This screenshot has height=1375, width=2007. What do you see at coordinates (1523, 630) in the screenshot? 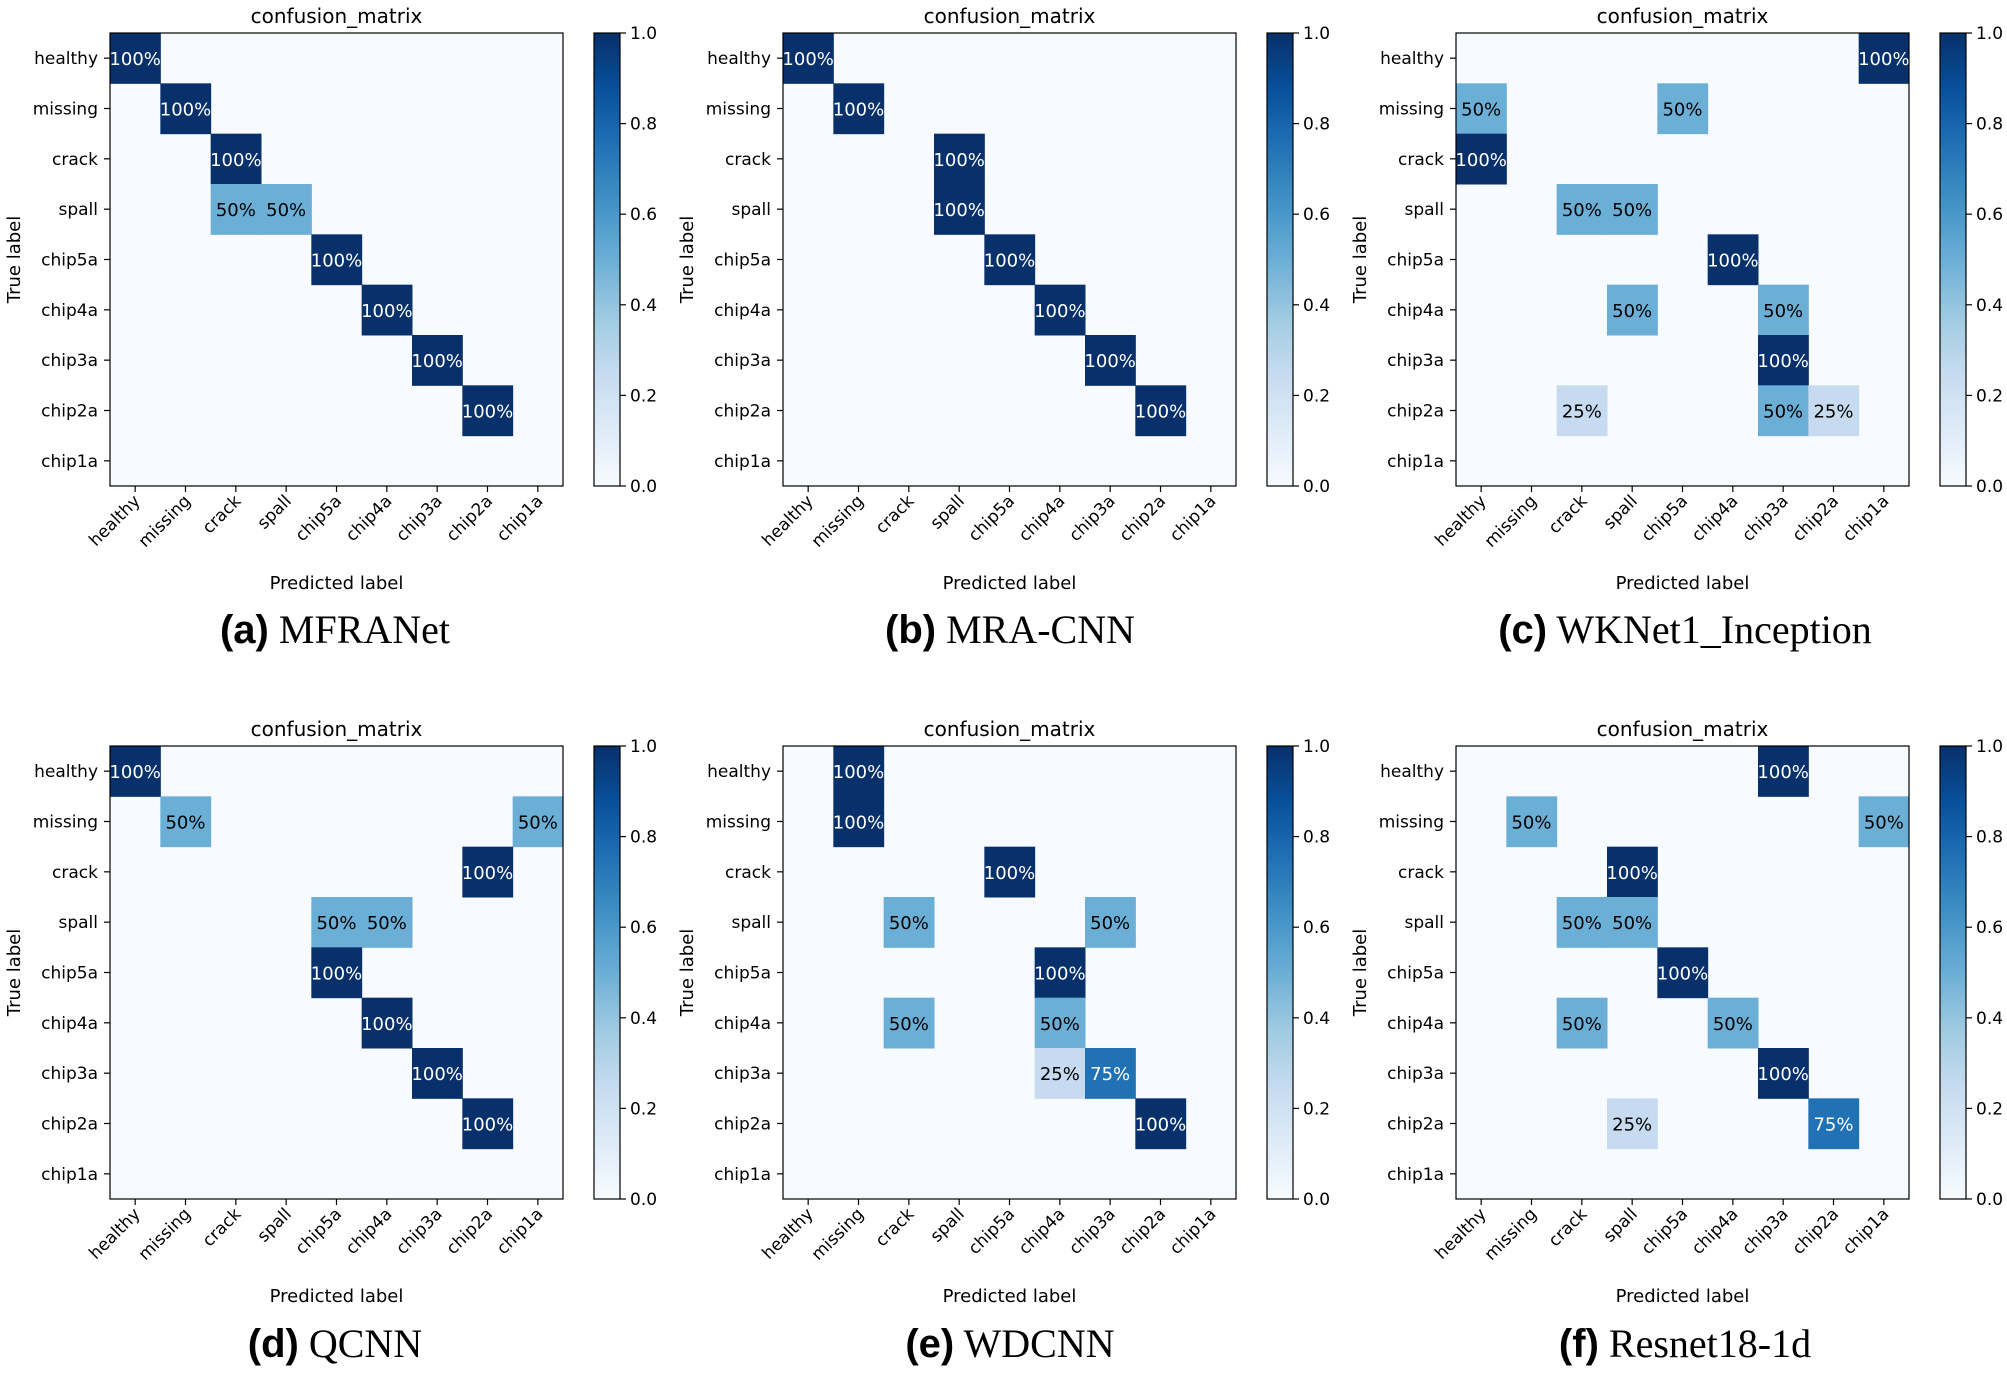
I see `caption-letter: (c)` at bounding box center [1523, 630].